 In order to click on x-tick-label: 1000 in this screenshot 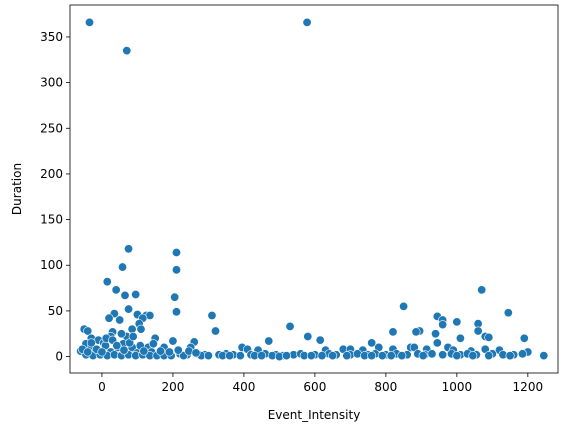, I will do `click(457, 387)`.